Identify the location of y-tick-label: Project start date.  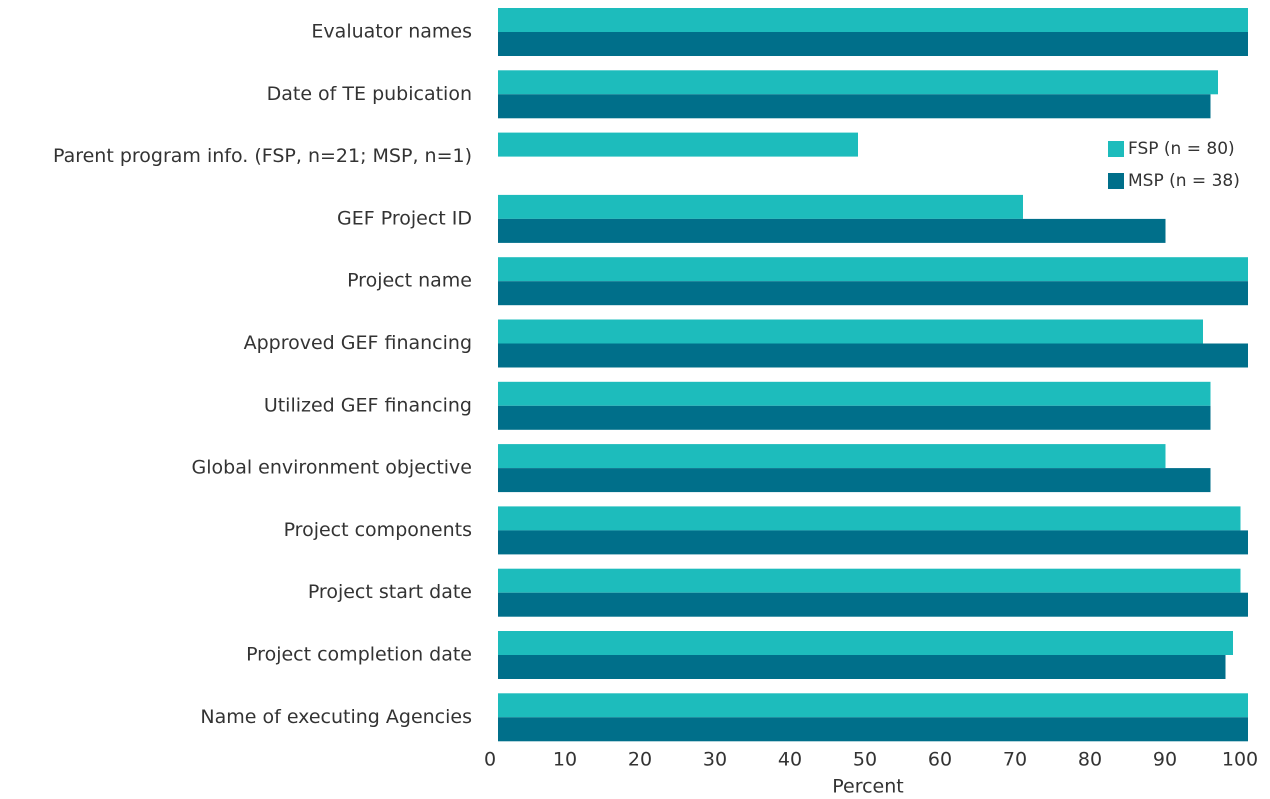
(390, 592).